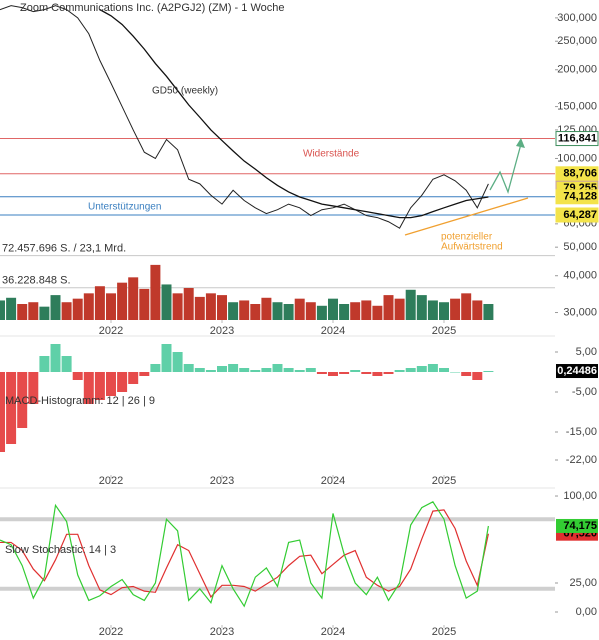 This screenshot has height=640, width=599. I want to click on series-line, so click(244, 553).